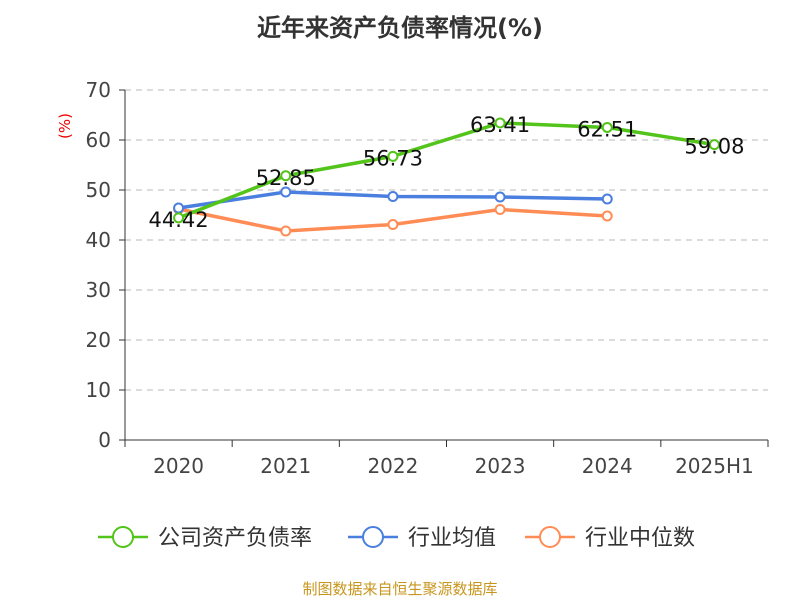  What do you see at coordinates (400, 28) in the screenshot?
I see `chart-title: 近年来资产负债率情况(%)` at bounding box center [400, 28].